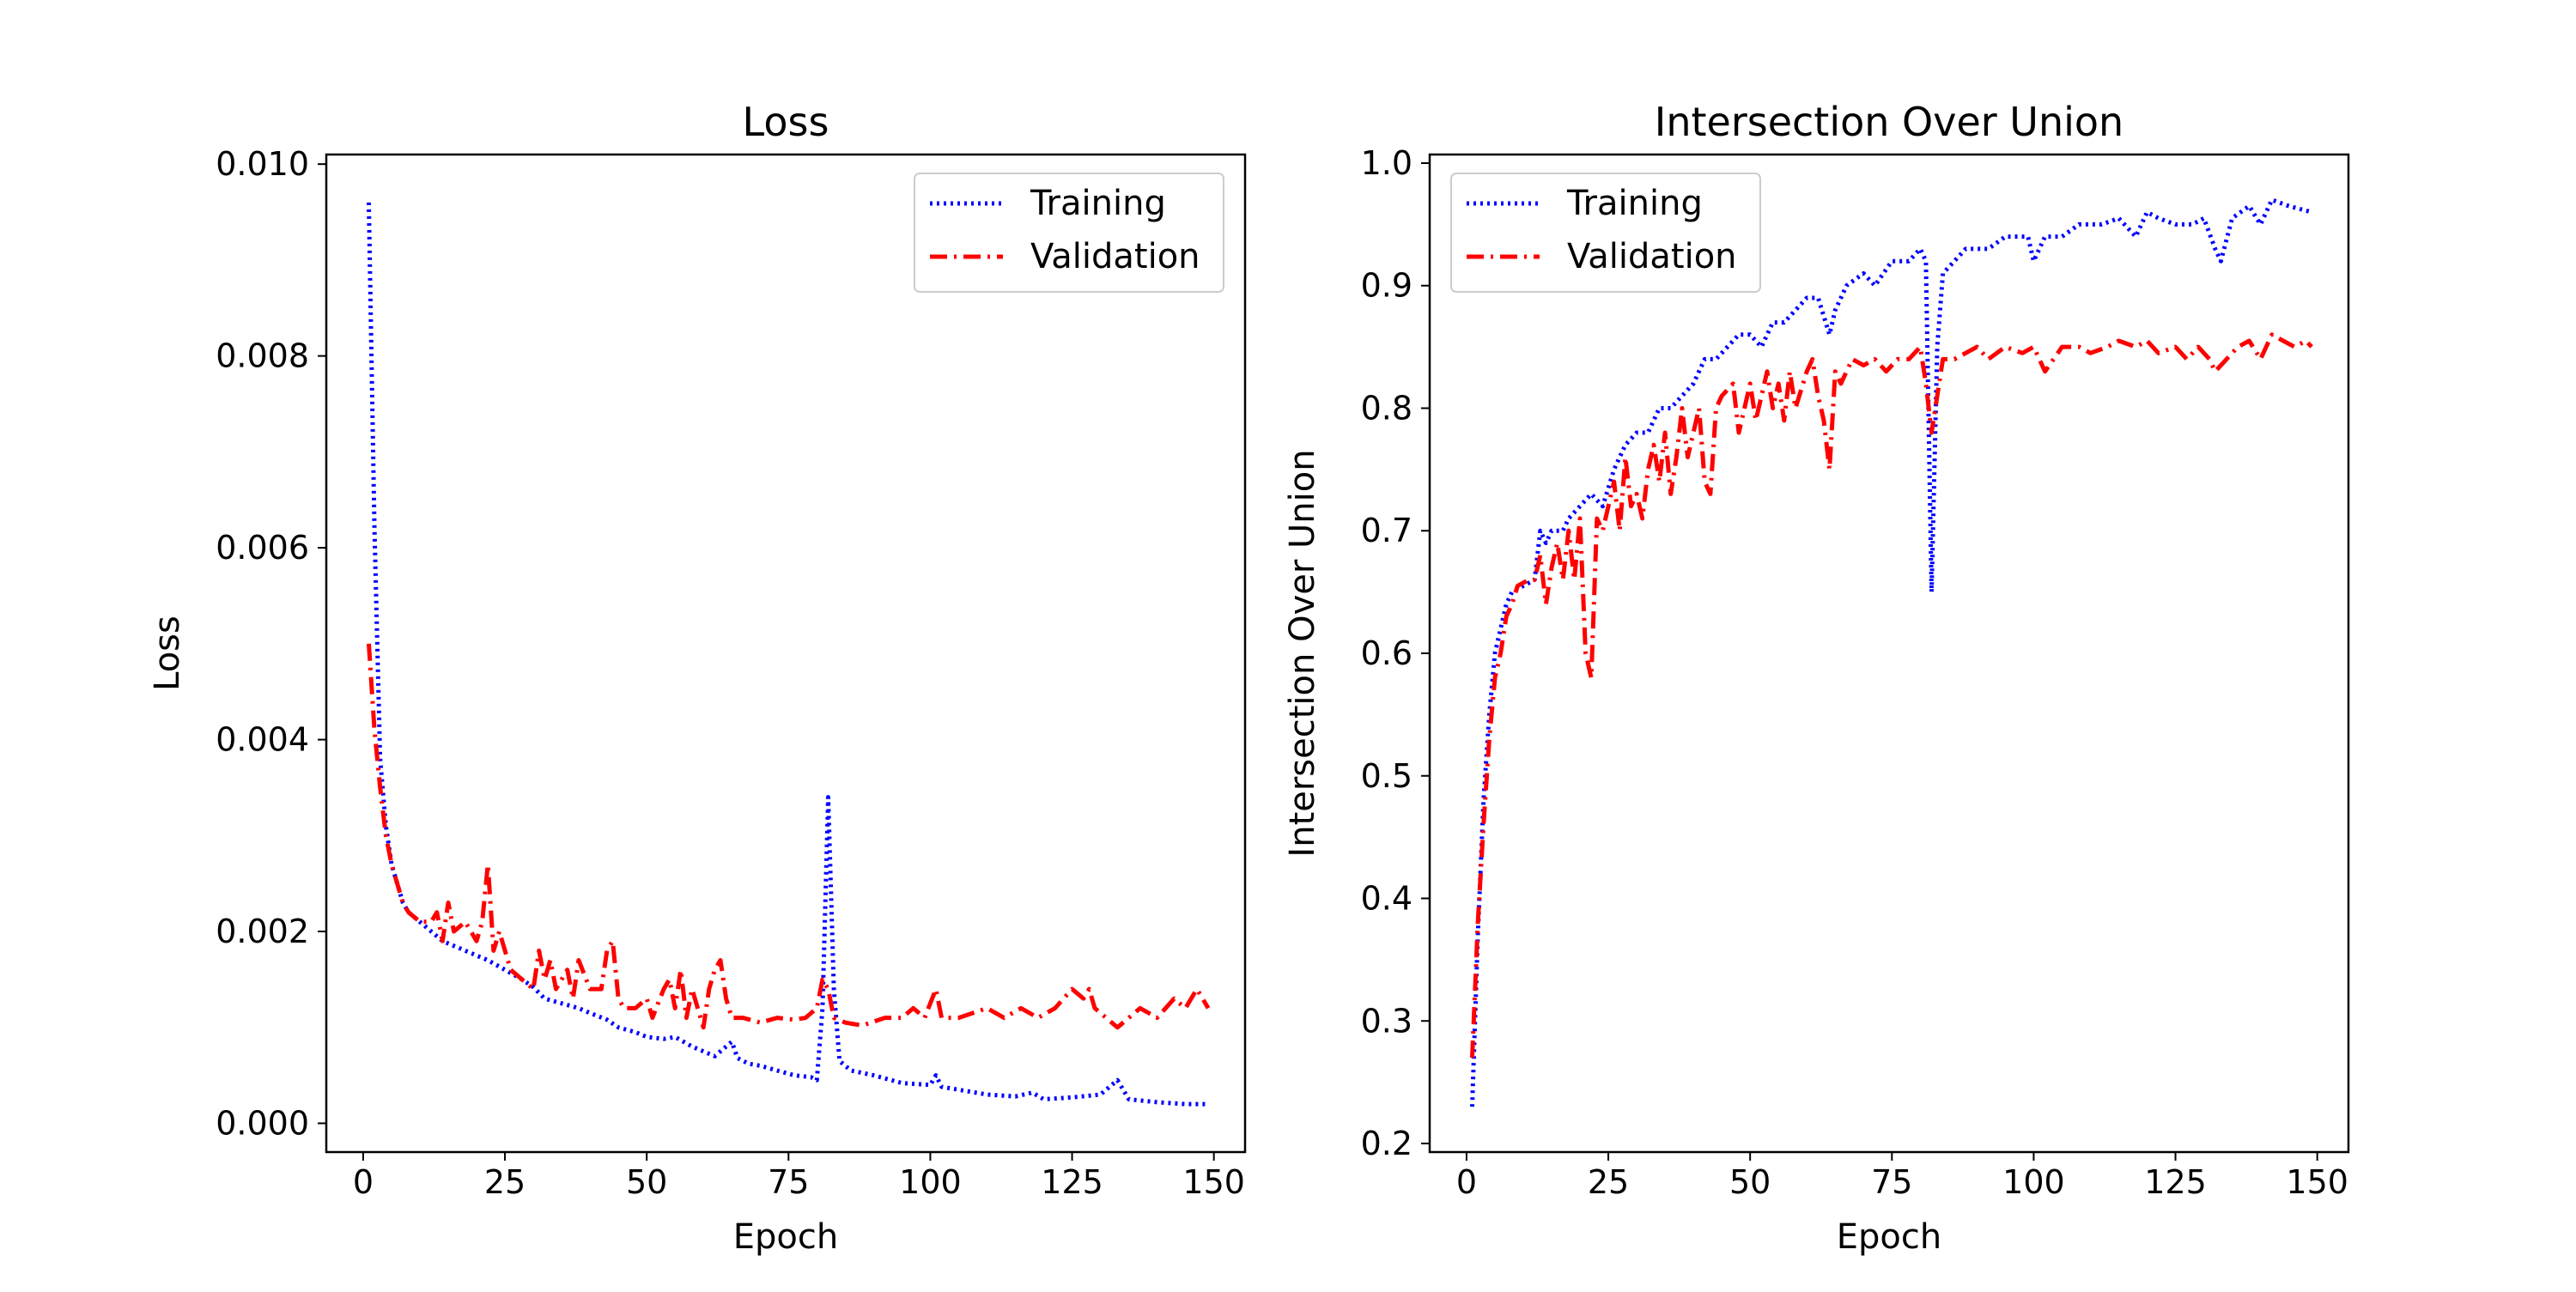 This screenshot has width=2576, height=1292. I want to click on iou-x-axis-label: Epoch, so click(1889, 1237).